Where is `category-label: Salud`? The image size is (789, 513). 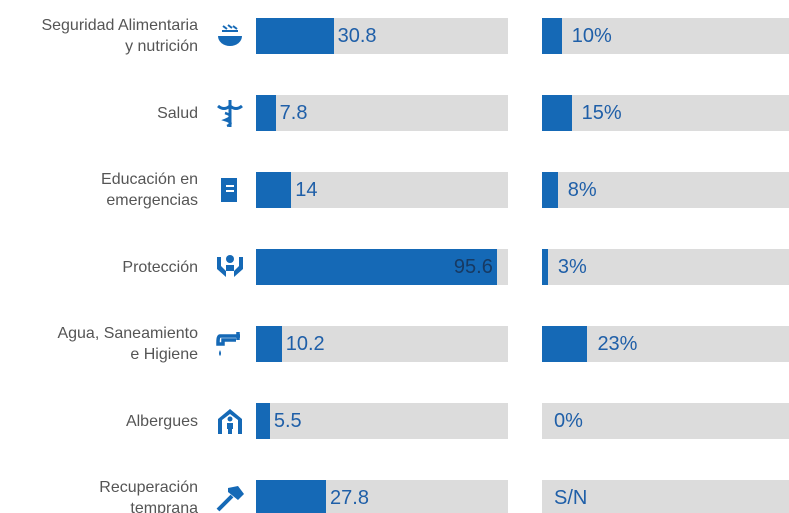 category-label: Salud is located at coordinates (177, 113).